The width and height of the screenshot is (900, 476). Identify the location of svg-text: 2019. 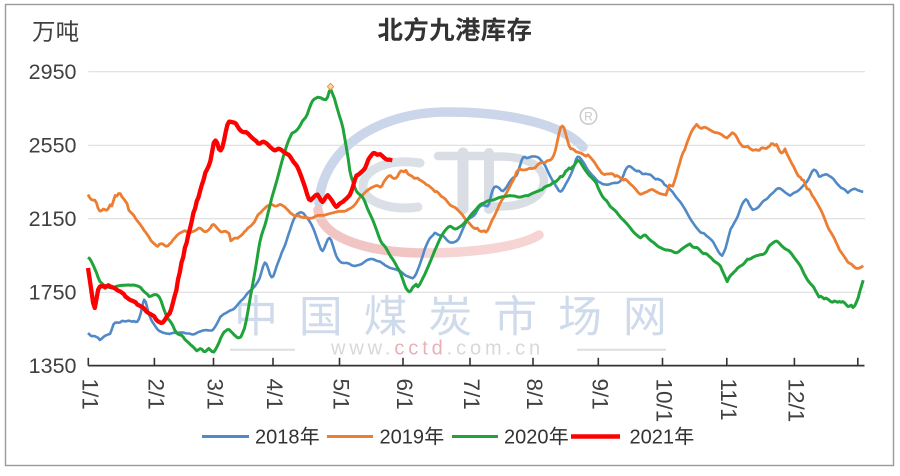
(402, 438).